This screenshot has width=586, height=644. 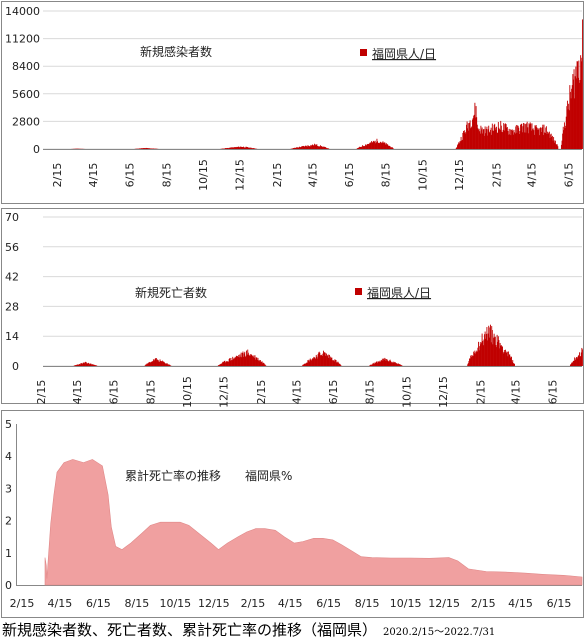 What do you see at coordinates (8, 456) in the screenshot?
I see `y-tick-label: 4` at bounding box center [8, 456].